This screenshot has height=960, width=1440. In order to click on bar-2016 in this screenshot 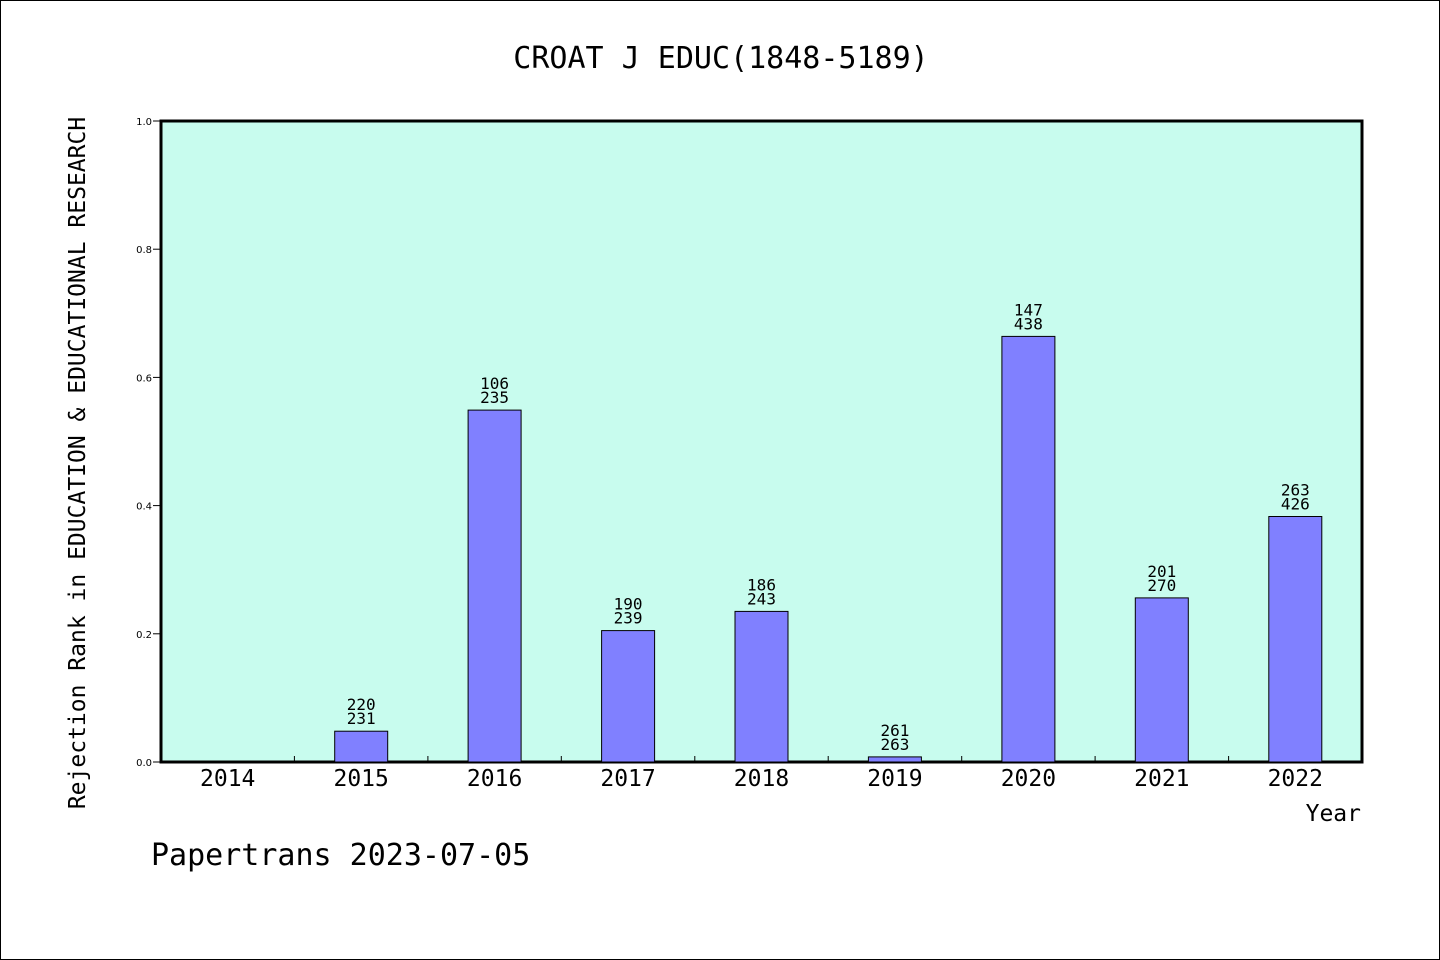, I will do `click(494, 586)`.